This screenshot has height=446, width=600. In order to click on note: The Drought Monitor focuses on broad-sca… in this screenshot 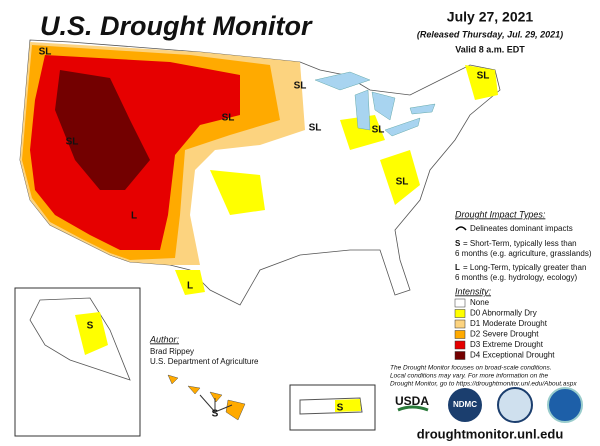, I will do `click(471, 368)`.